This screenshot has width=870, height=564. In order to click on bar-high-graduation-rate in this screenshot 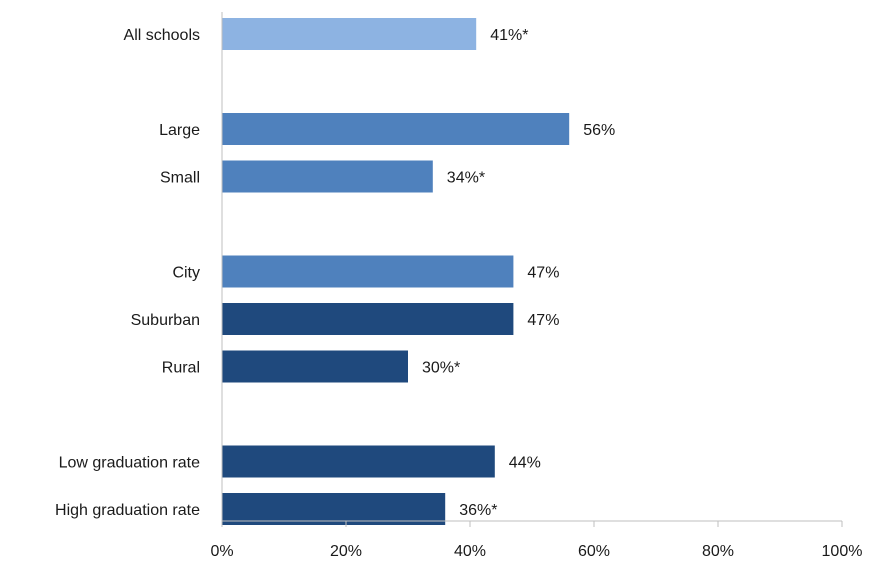, I will do `click(334, 509)`.